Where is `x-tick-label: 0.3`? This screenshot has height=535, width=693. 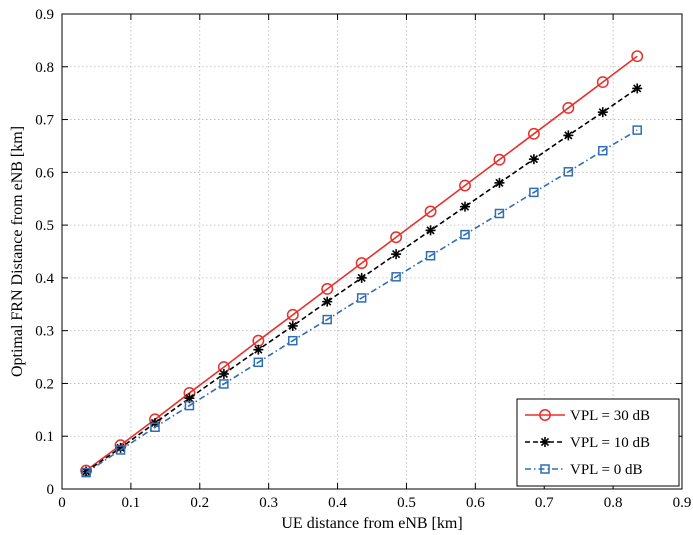
x-tick-label: 0.3 is located at coordinates (268, 503).